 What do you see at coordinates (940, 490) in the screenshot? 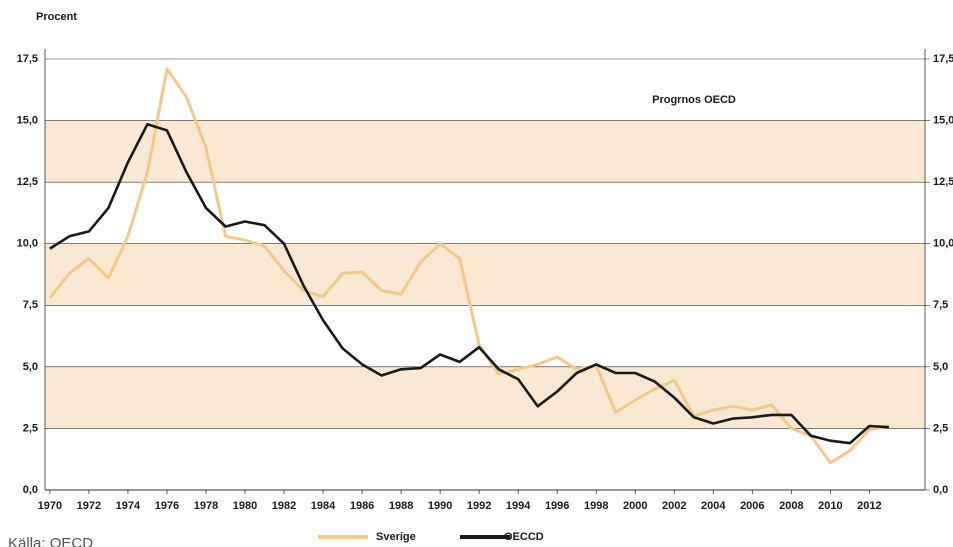
I see `y2-tick-label: 0,0` at bounding box center [940, 490].